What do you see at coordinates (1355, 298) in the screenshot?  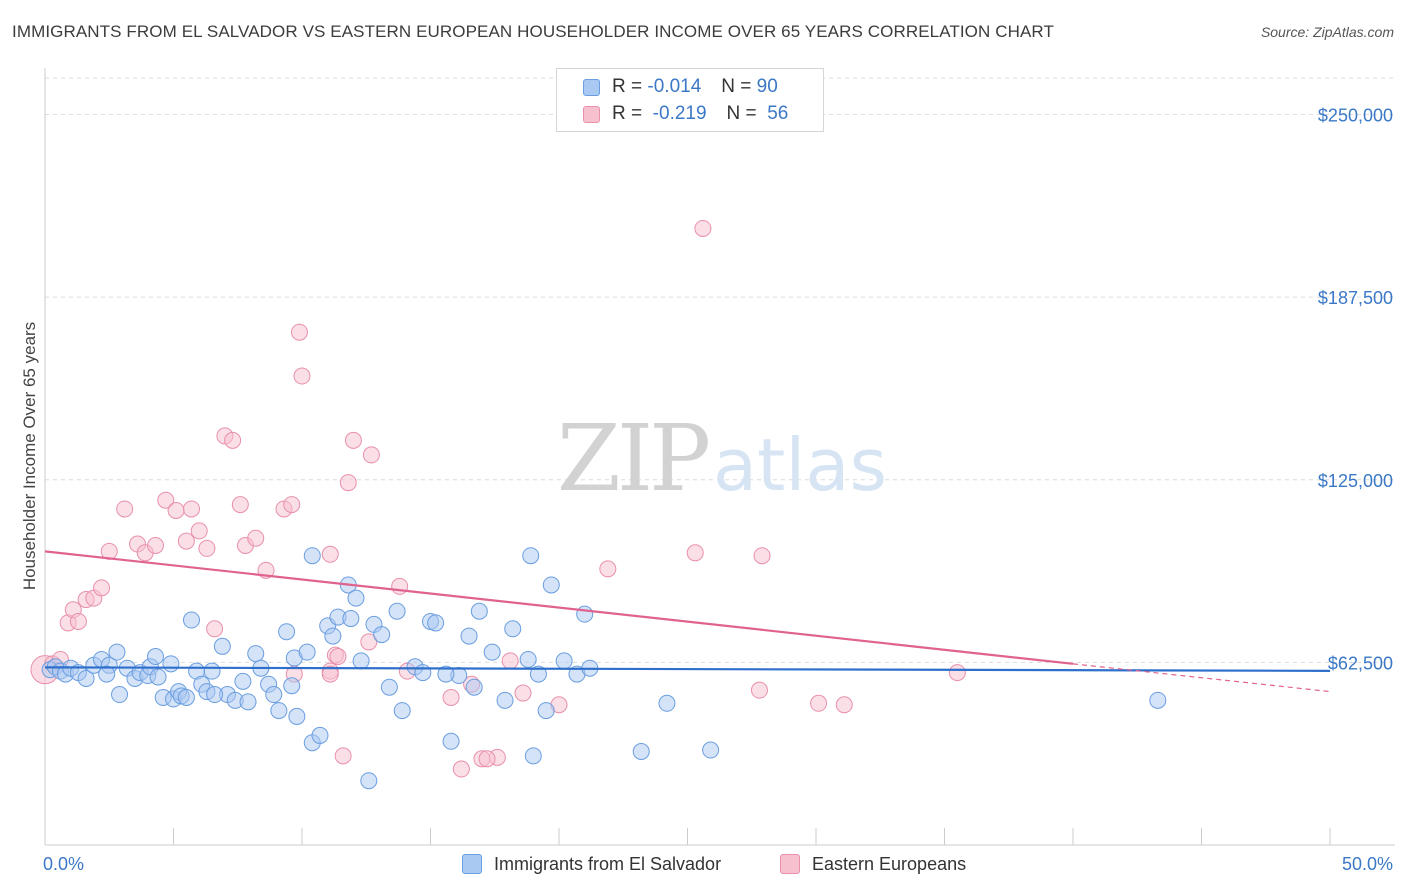 I see `y-tick-label: $187,500` at bounding box center [1355, 298].